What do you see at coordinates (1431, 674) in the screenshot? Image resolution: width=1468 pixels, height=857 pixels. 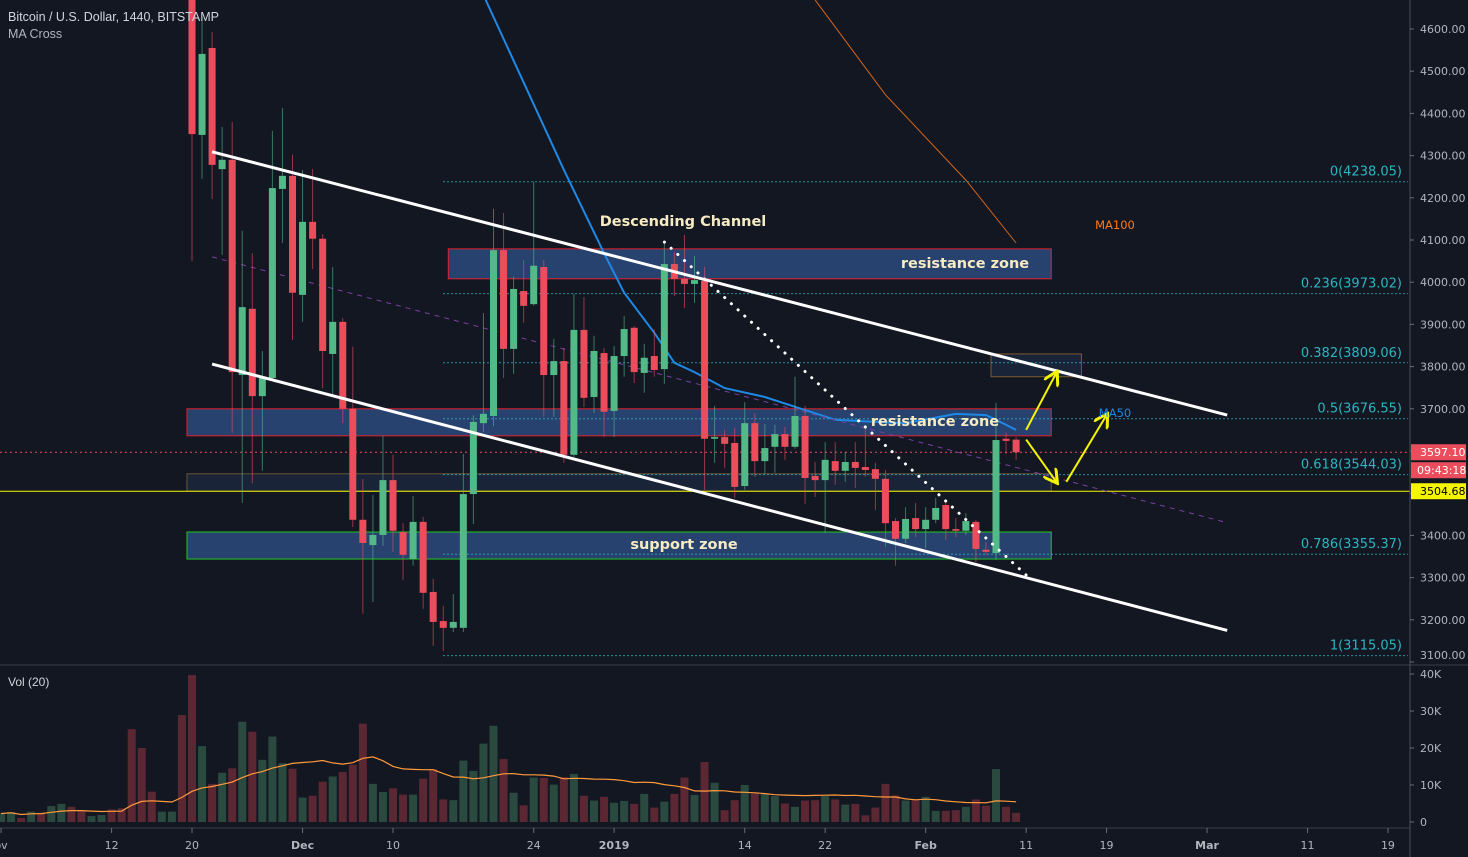 I see `volume-tick-label: 40K` at bounding box center [1431, 674].